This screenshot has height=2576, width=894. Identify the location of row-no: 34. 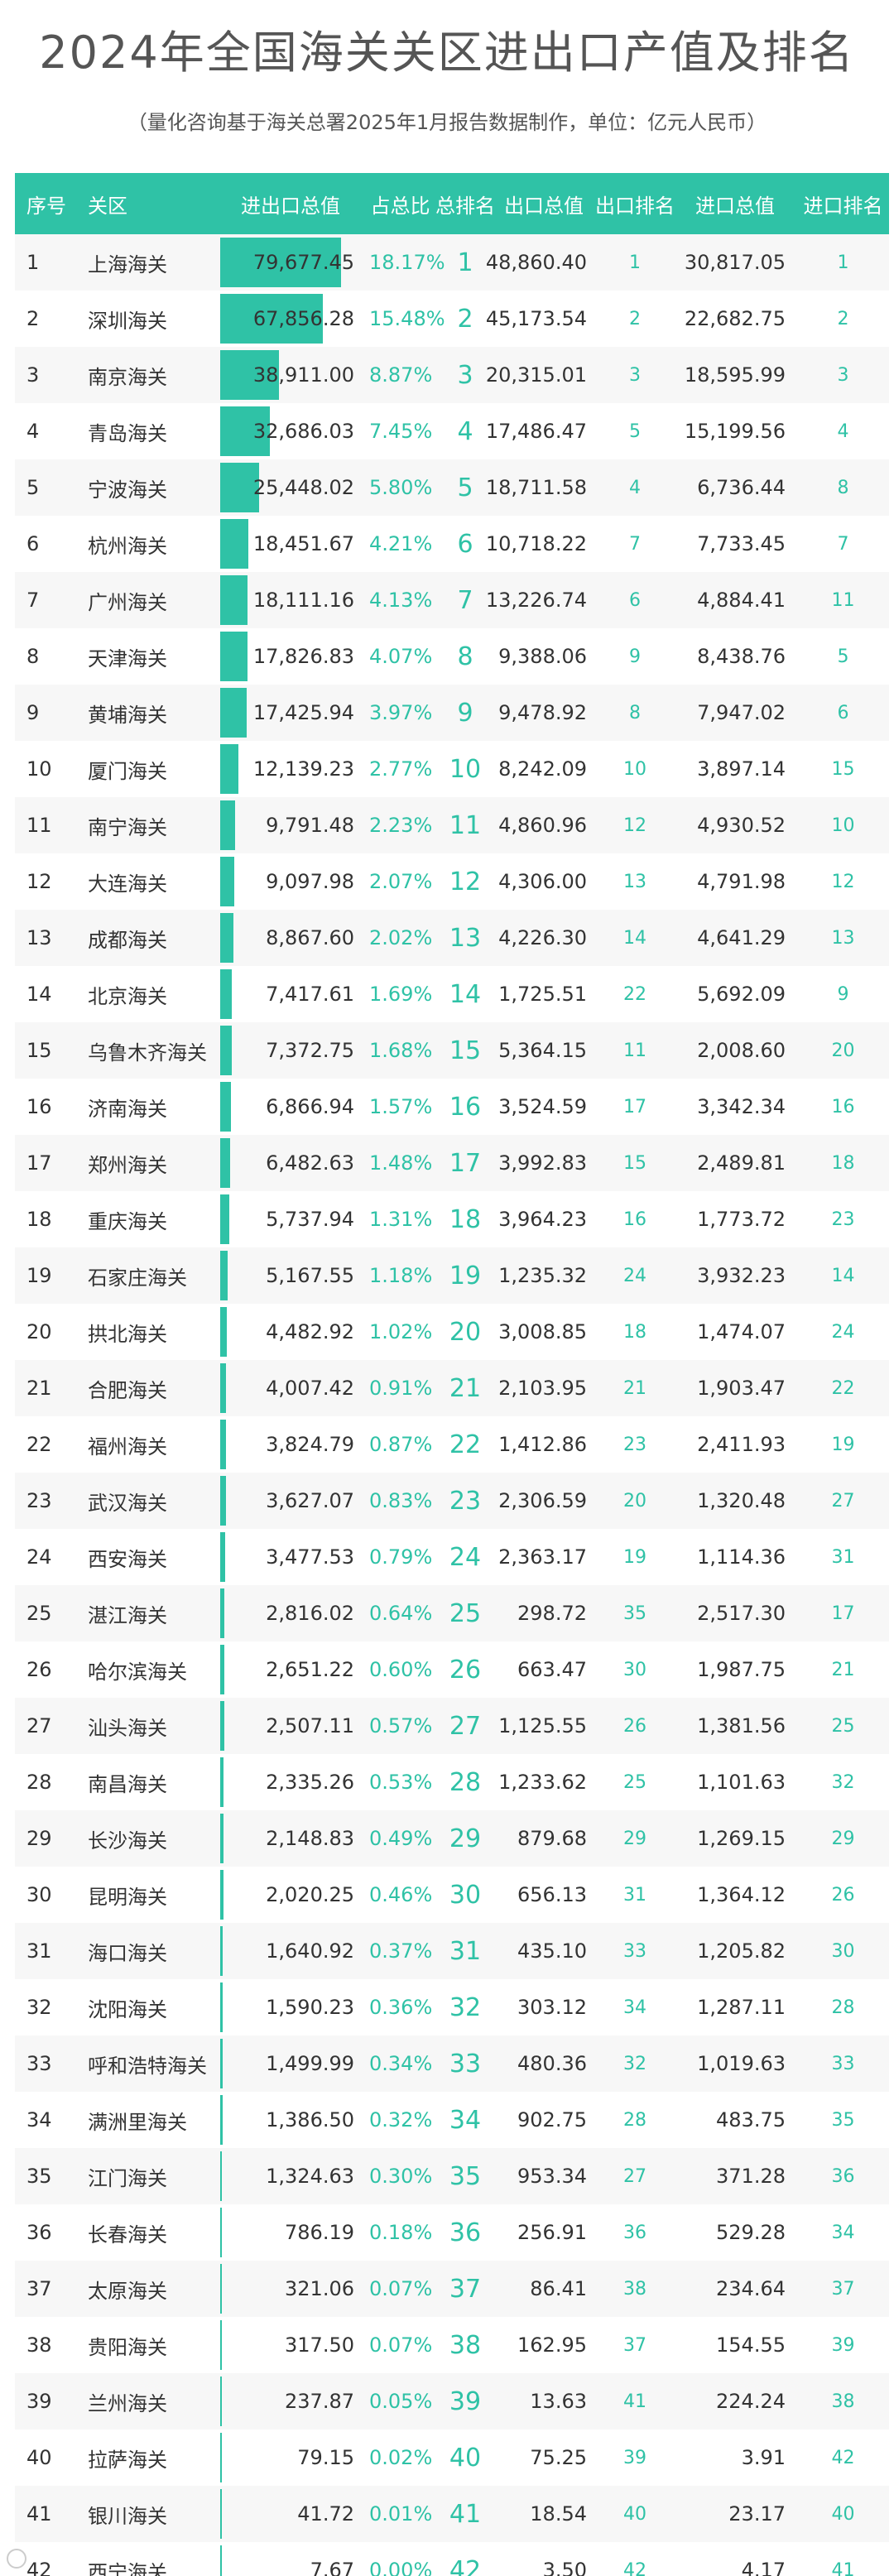
(39, 2119).